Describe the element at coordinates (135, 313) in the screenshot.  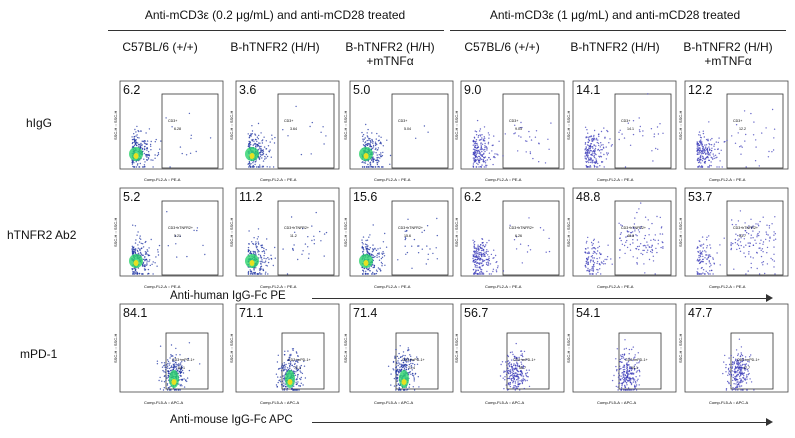
I see `percentage-value: 84.1` at that location.